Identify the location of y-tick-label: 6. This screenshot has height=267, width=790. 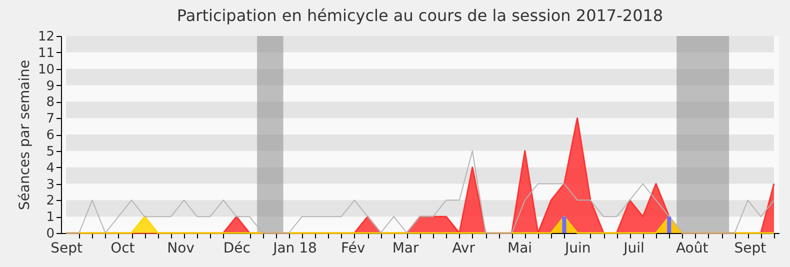
(50, 135).